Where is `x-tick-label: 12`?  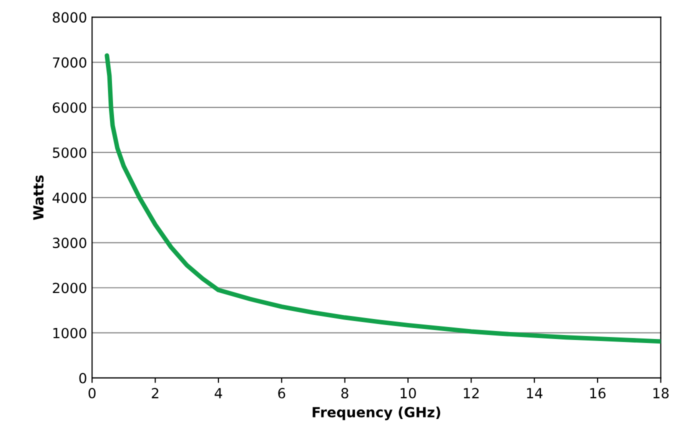
x-tick-label: 12 is located at coordinates (471, 393).